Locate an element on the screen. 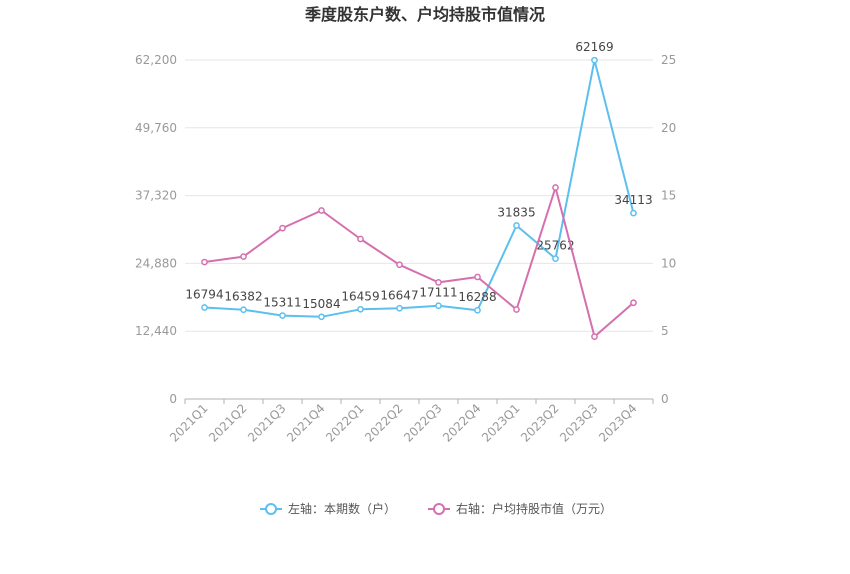 The image size is (850, 574). data-label: 16382 is located at coordinates (243, 297).